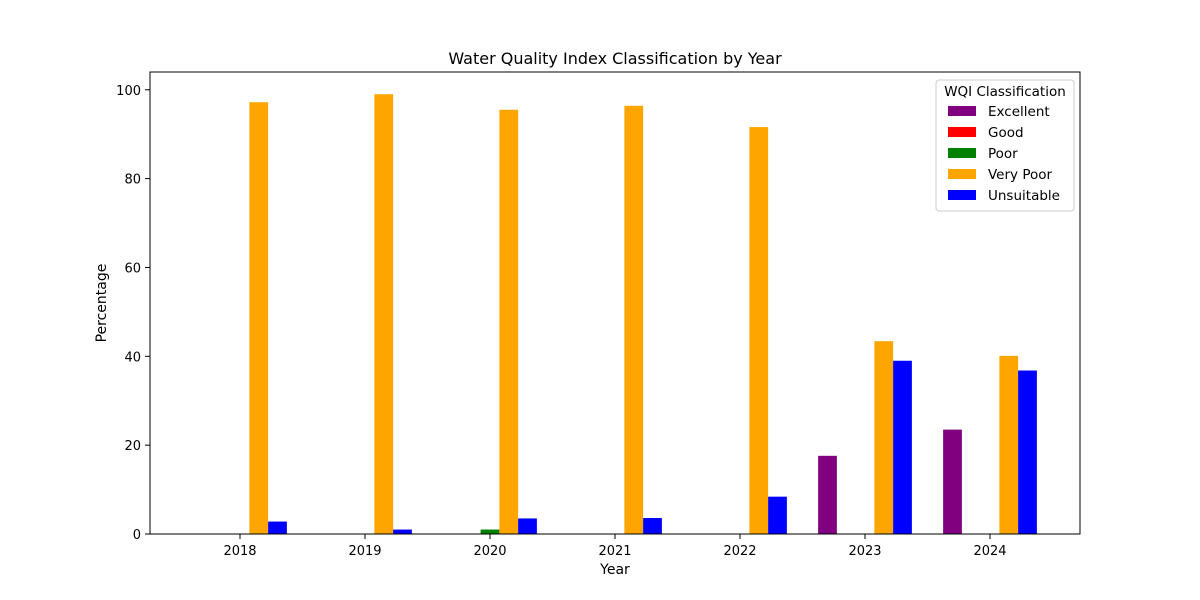 The width and height of the screenshot is (1200, 600). I want to click on x-axis: 2018 2019 2020 2021 2022 2023 2024, so click(615, 546).